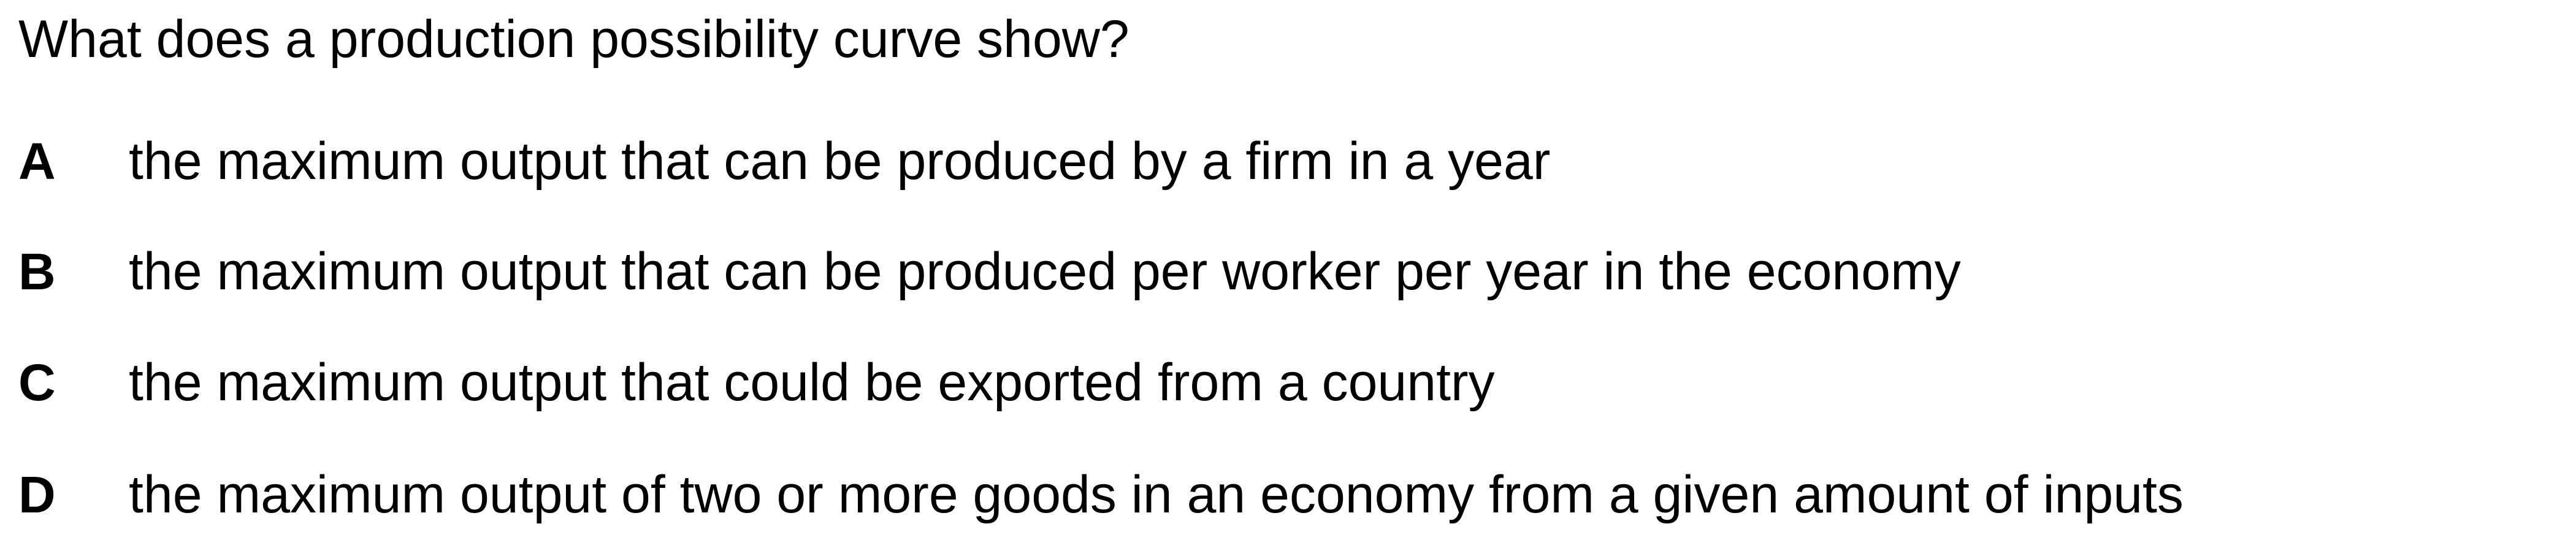 The image size is (2576, 540). Describe the element at coordinates (37, 494) in the screenshot. I see `option-letter: D` at that location.